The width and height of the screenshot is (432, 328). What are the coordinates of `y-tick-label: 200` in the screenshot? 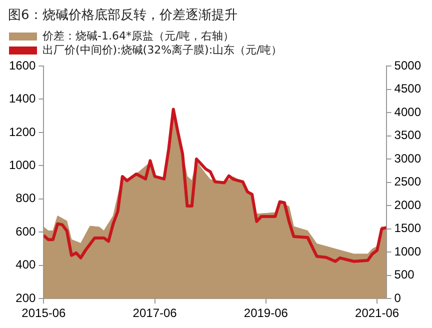 It's located at (26, 297).